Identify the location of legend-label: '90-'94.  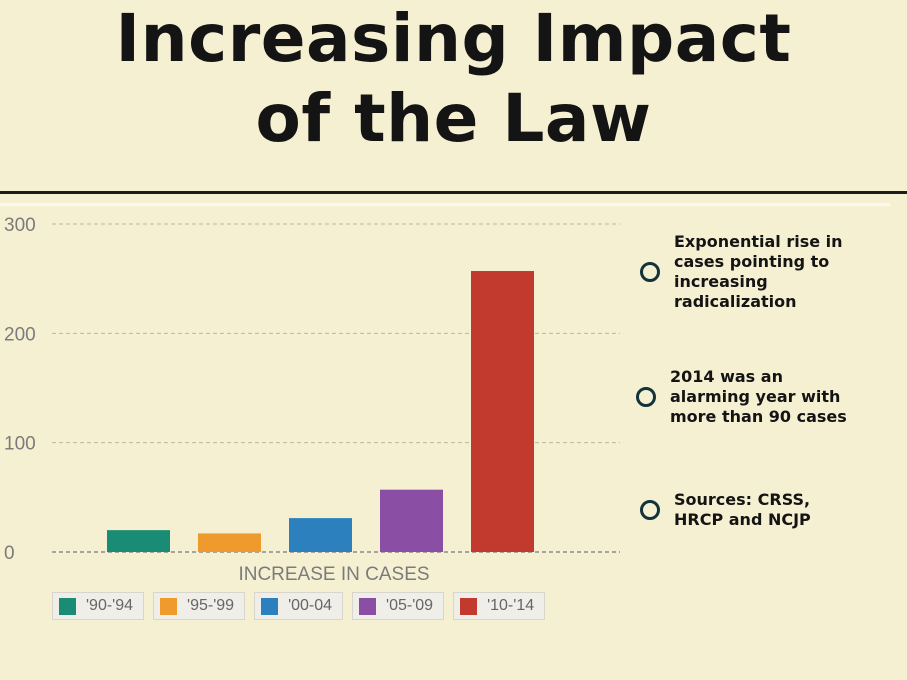
(110, 605).